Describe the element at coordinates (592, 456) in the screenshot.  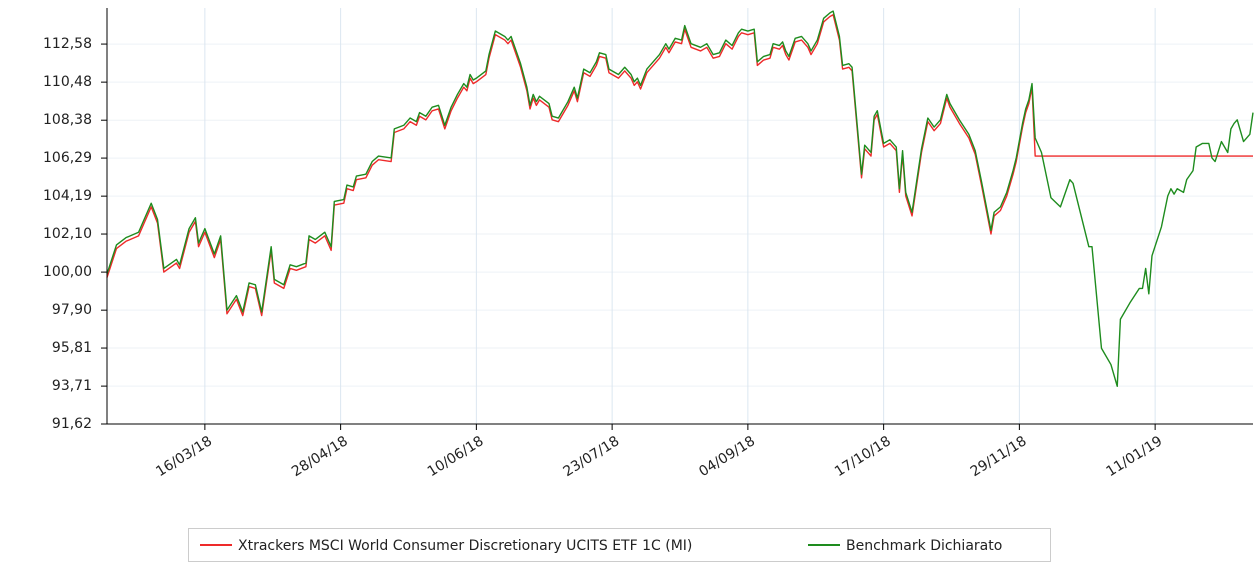
I see `x-tick-label: 23/07/18` at that location.